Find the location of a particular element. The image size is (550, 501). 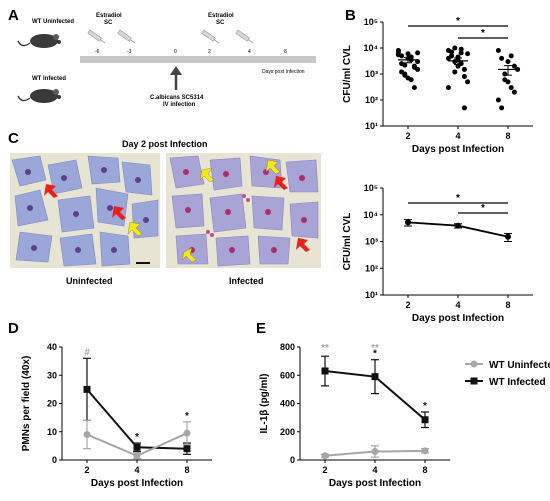

group-infected-label: WT Infected is located at coordinates (49, 79).